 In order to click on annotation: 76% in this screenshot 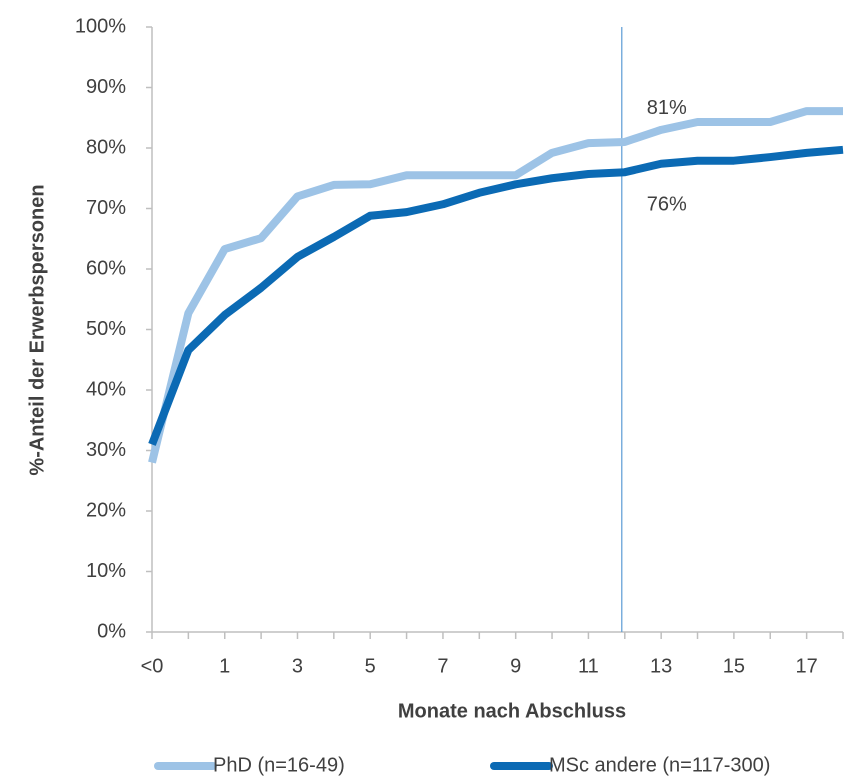, I will do `click(667, 204)`.